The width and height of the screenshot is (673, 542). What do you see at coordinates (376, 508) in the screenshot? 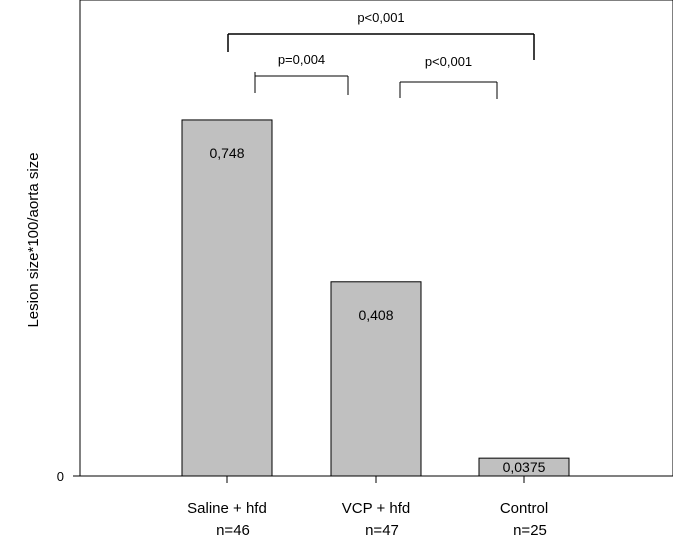
I see `x-tick-label-2: VCP + hfd` at bounding box center [376, 508].